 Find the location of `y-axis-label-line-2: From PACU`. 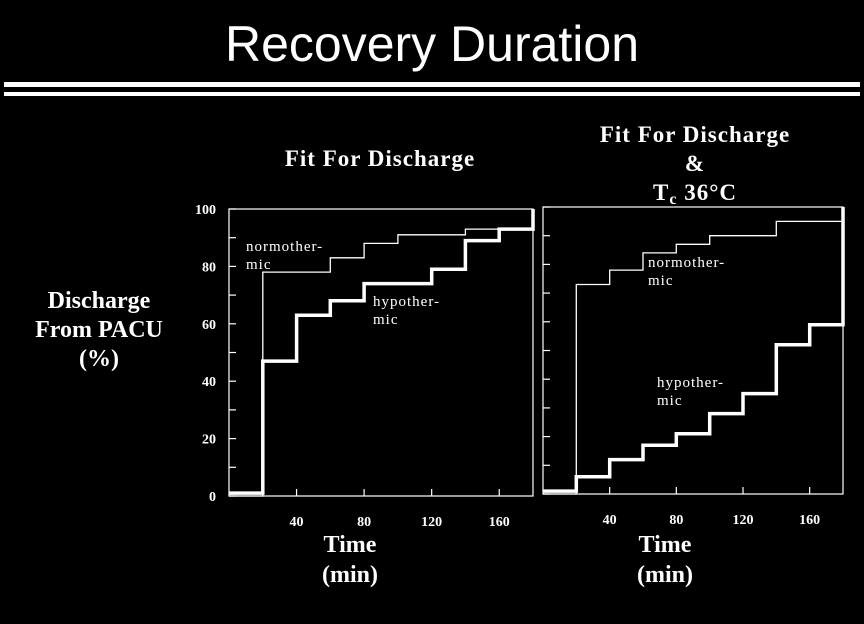

y-axis-label-line-2: From PACU is located at coordinates (99, 330).